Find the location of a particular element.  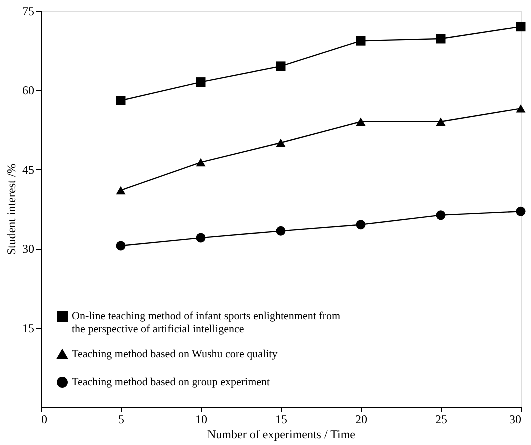

x-tick-label: 25 is located at coordinates (442, 419).